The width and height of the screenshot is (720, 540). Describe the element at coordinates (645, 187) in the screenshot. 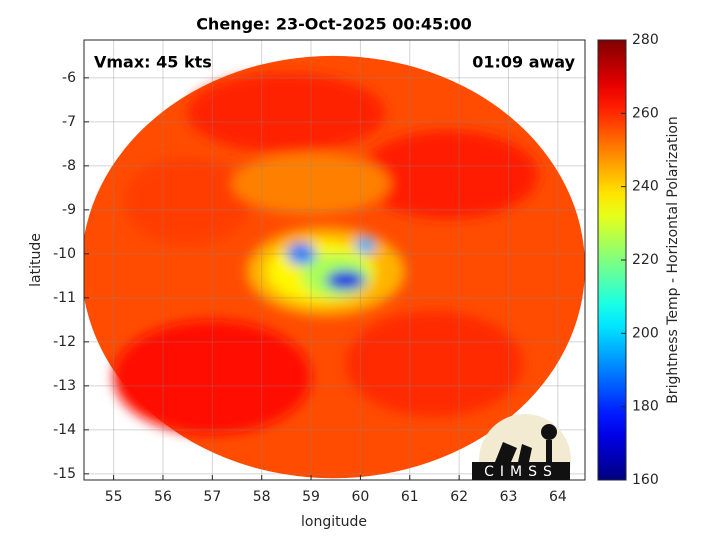

I see `colorbar-tick-label: 240` at that location.